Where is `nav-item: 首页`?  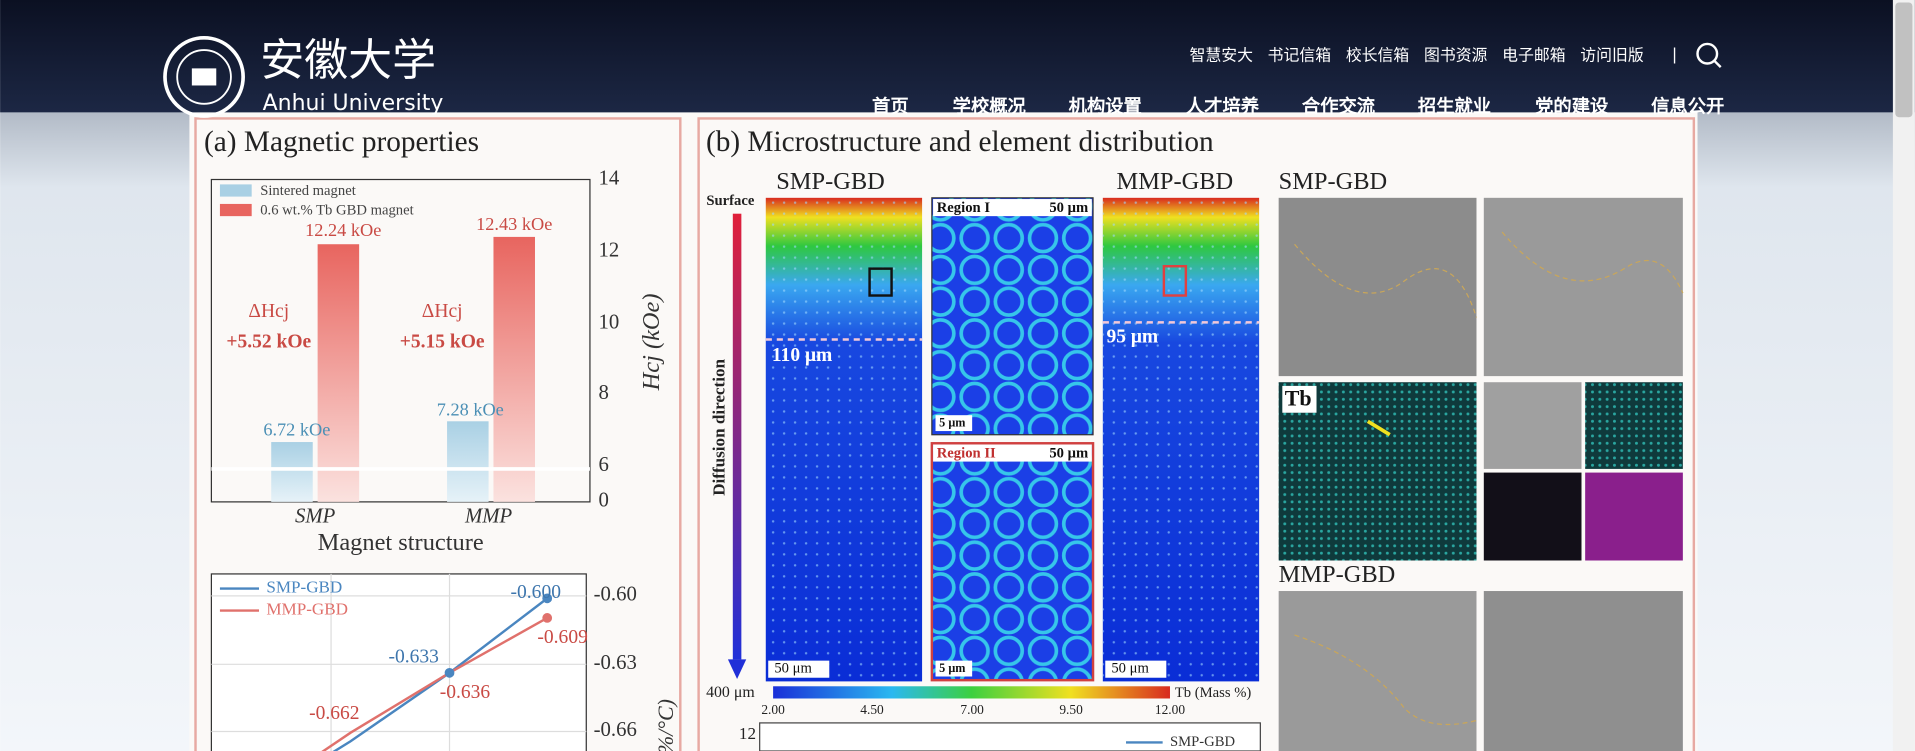
nav-item: 首页 is located at coordinates (890, 106).